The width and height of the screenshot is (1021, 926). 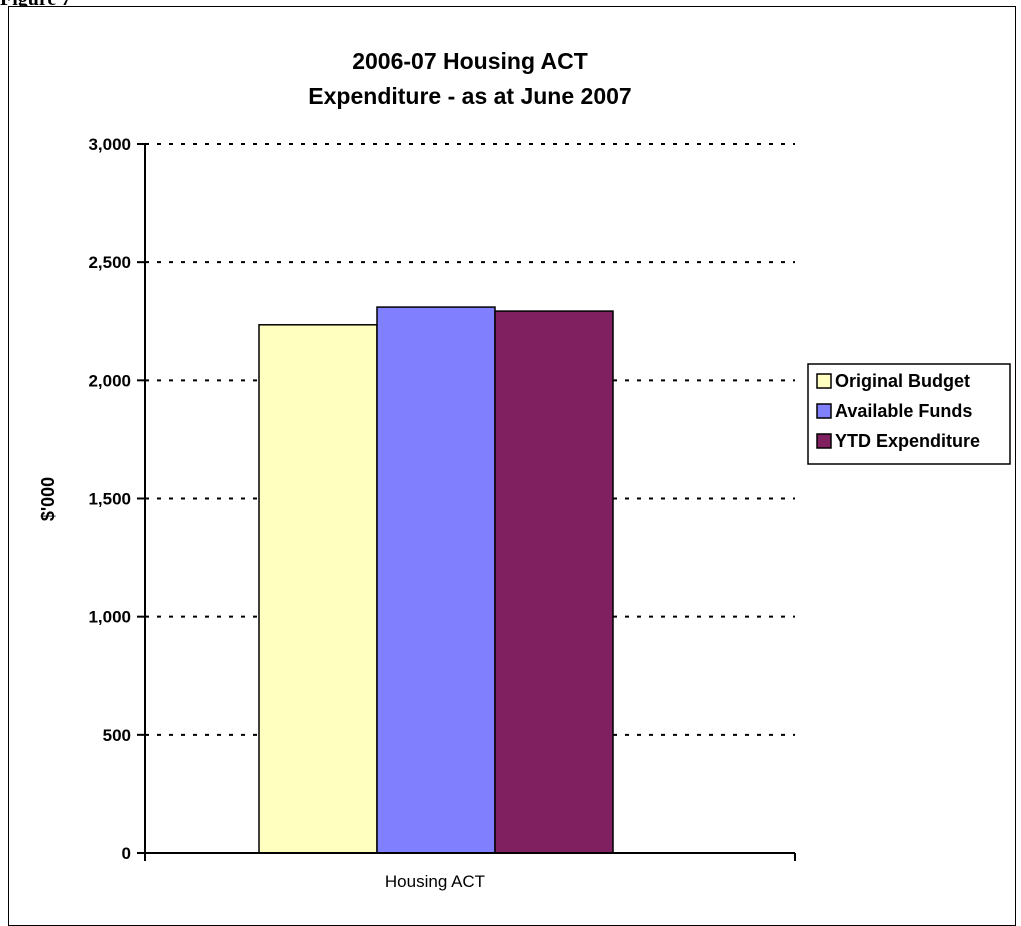 I want to click on legend-box, so click(x=909, y=414).